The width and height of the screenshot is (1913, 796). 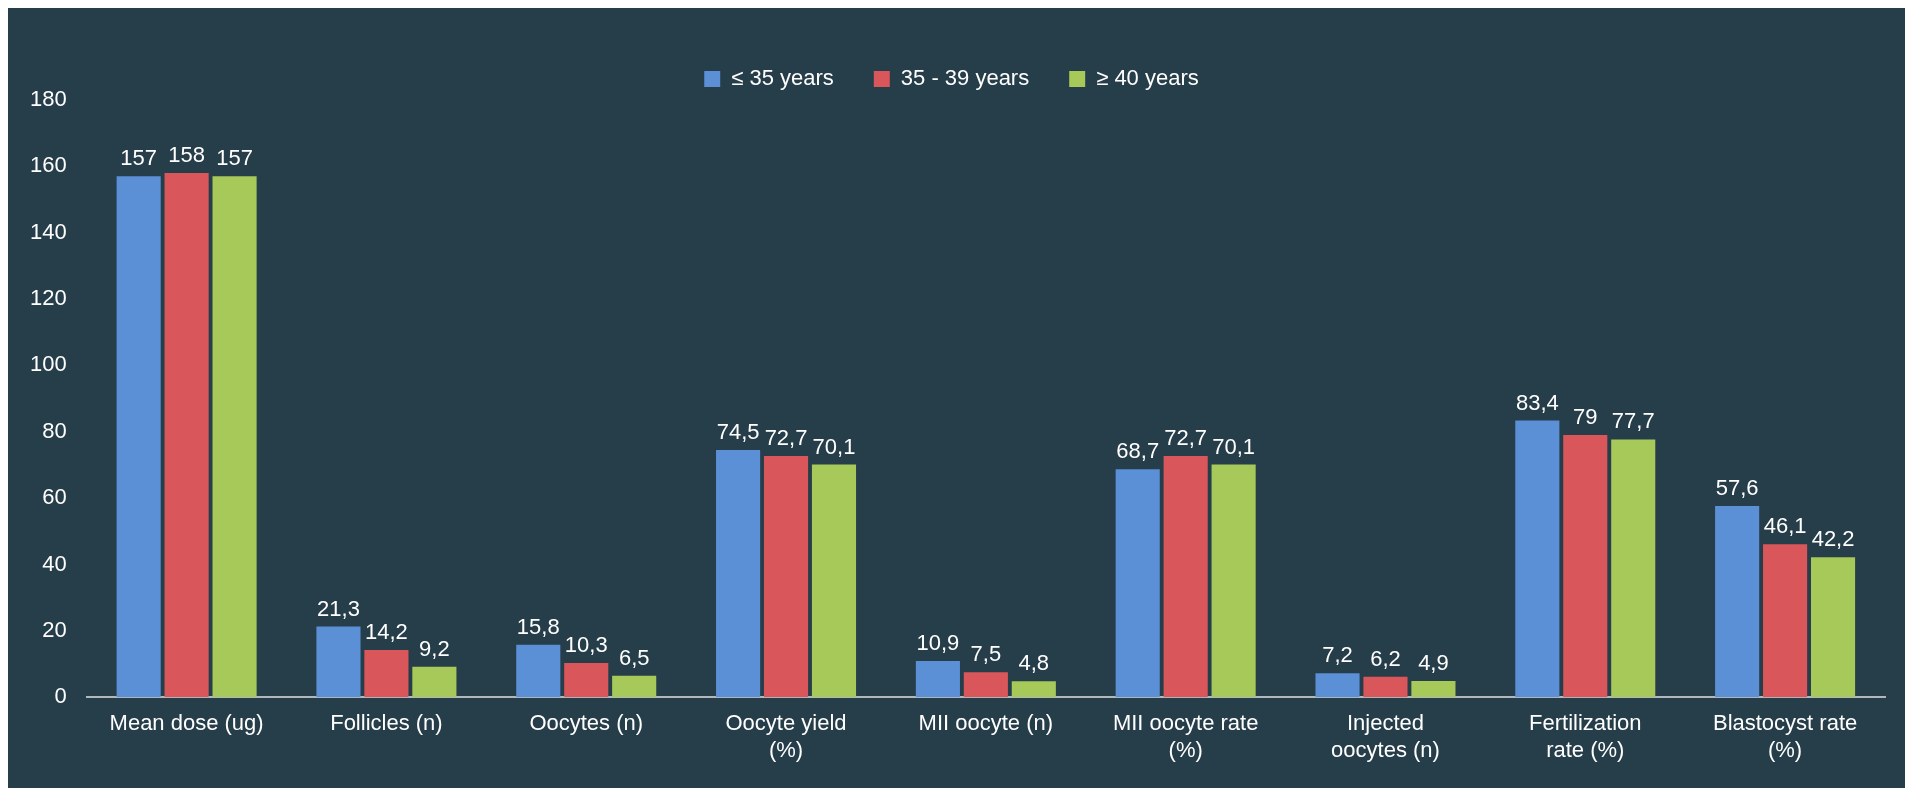 What do you see at coordinates (786, 736) in the screenshot?
I see `x-tick-label: Oocyte yield (%)` at bounding box center [786, 736].